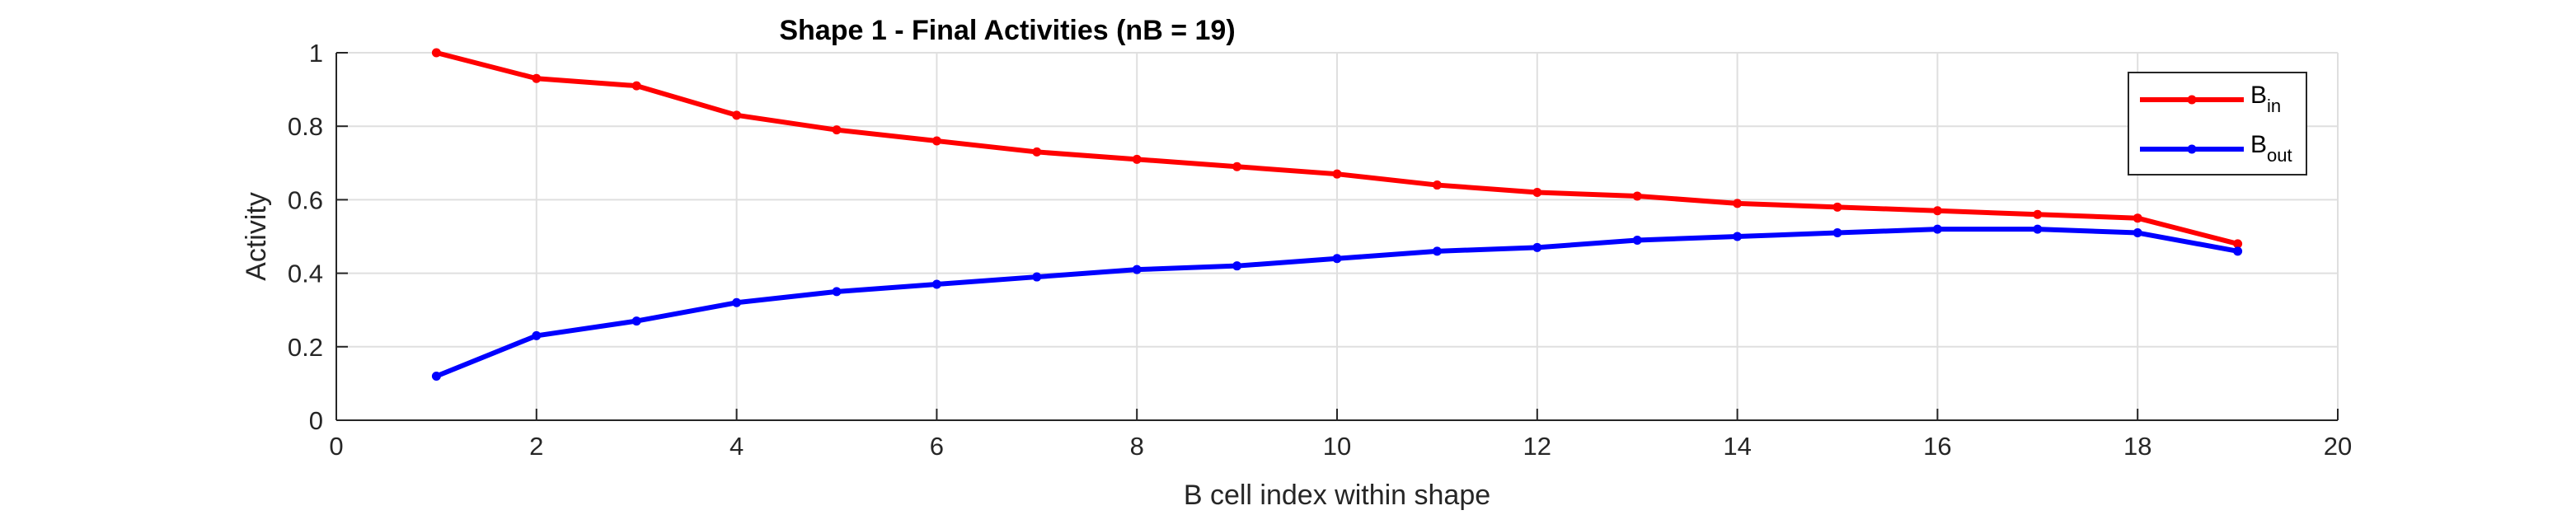  Describe the element at coordinates (1737, 446) in the screenshot. I see `x-tick-label: 14` at that location.